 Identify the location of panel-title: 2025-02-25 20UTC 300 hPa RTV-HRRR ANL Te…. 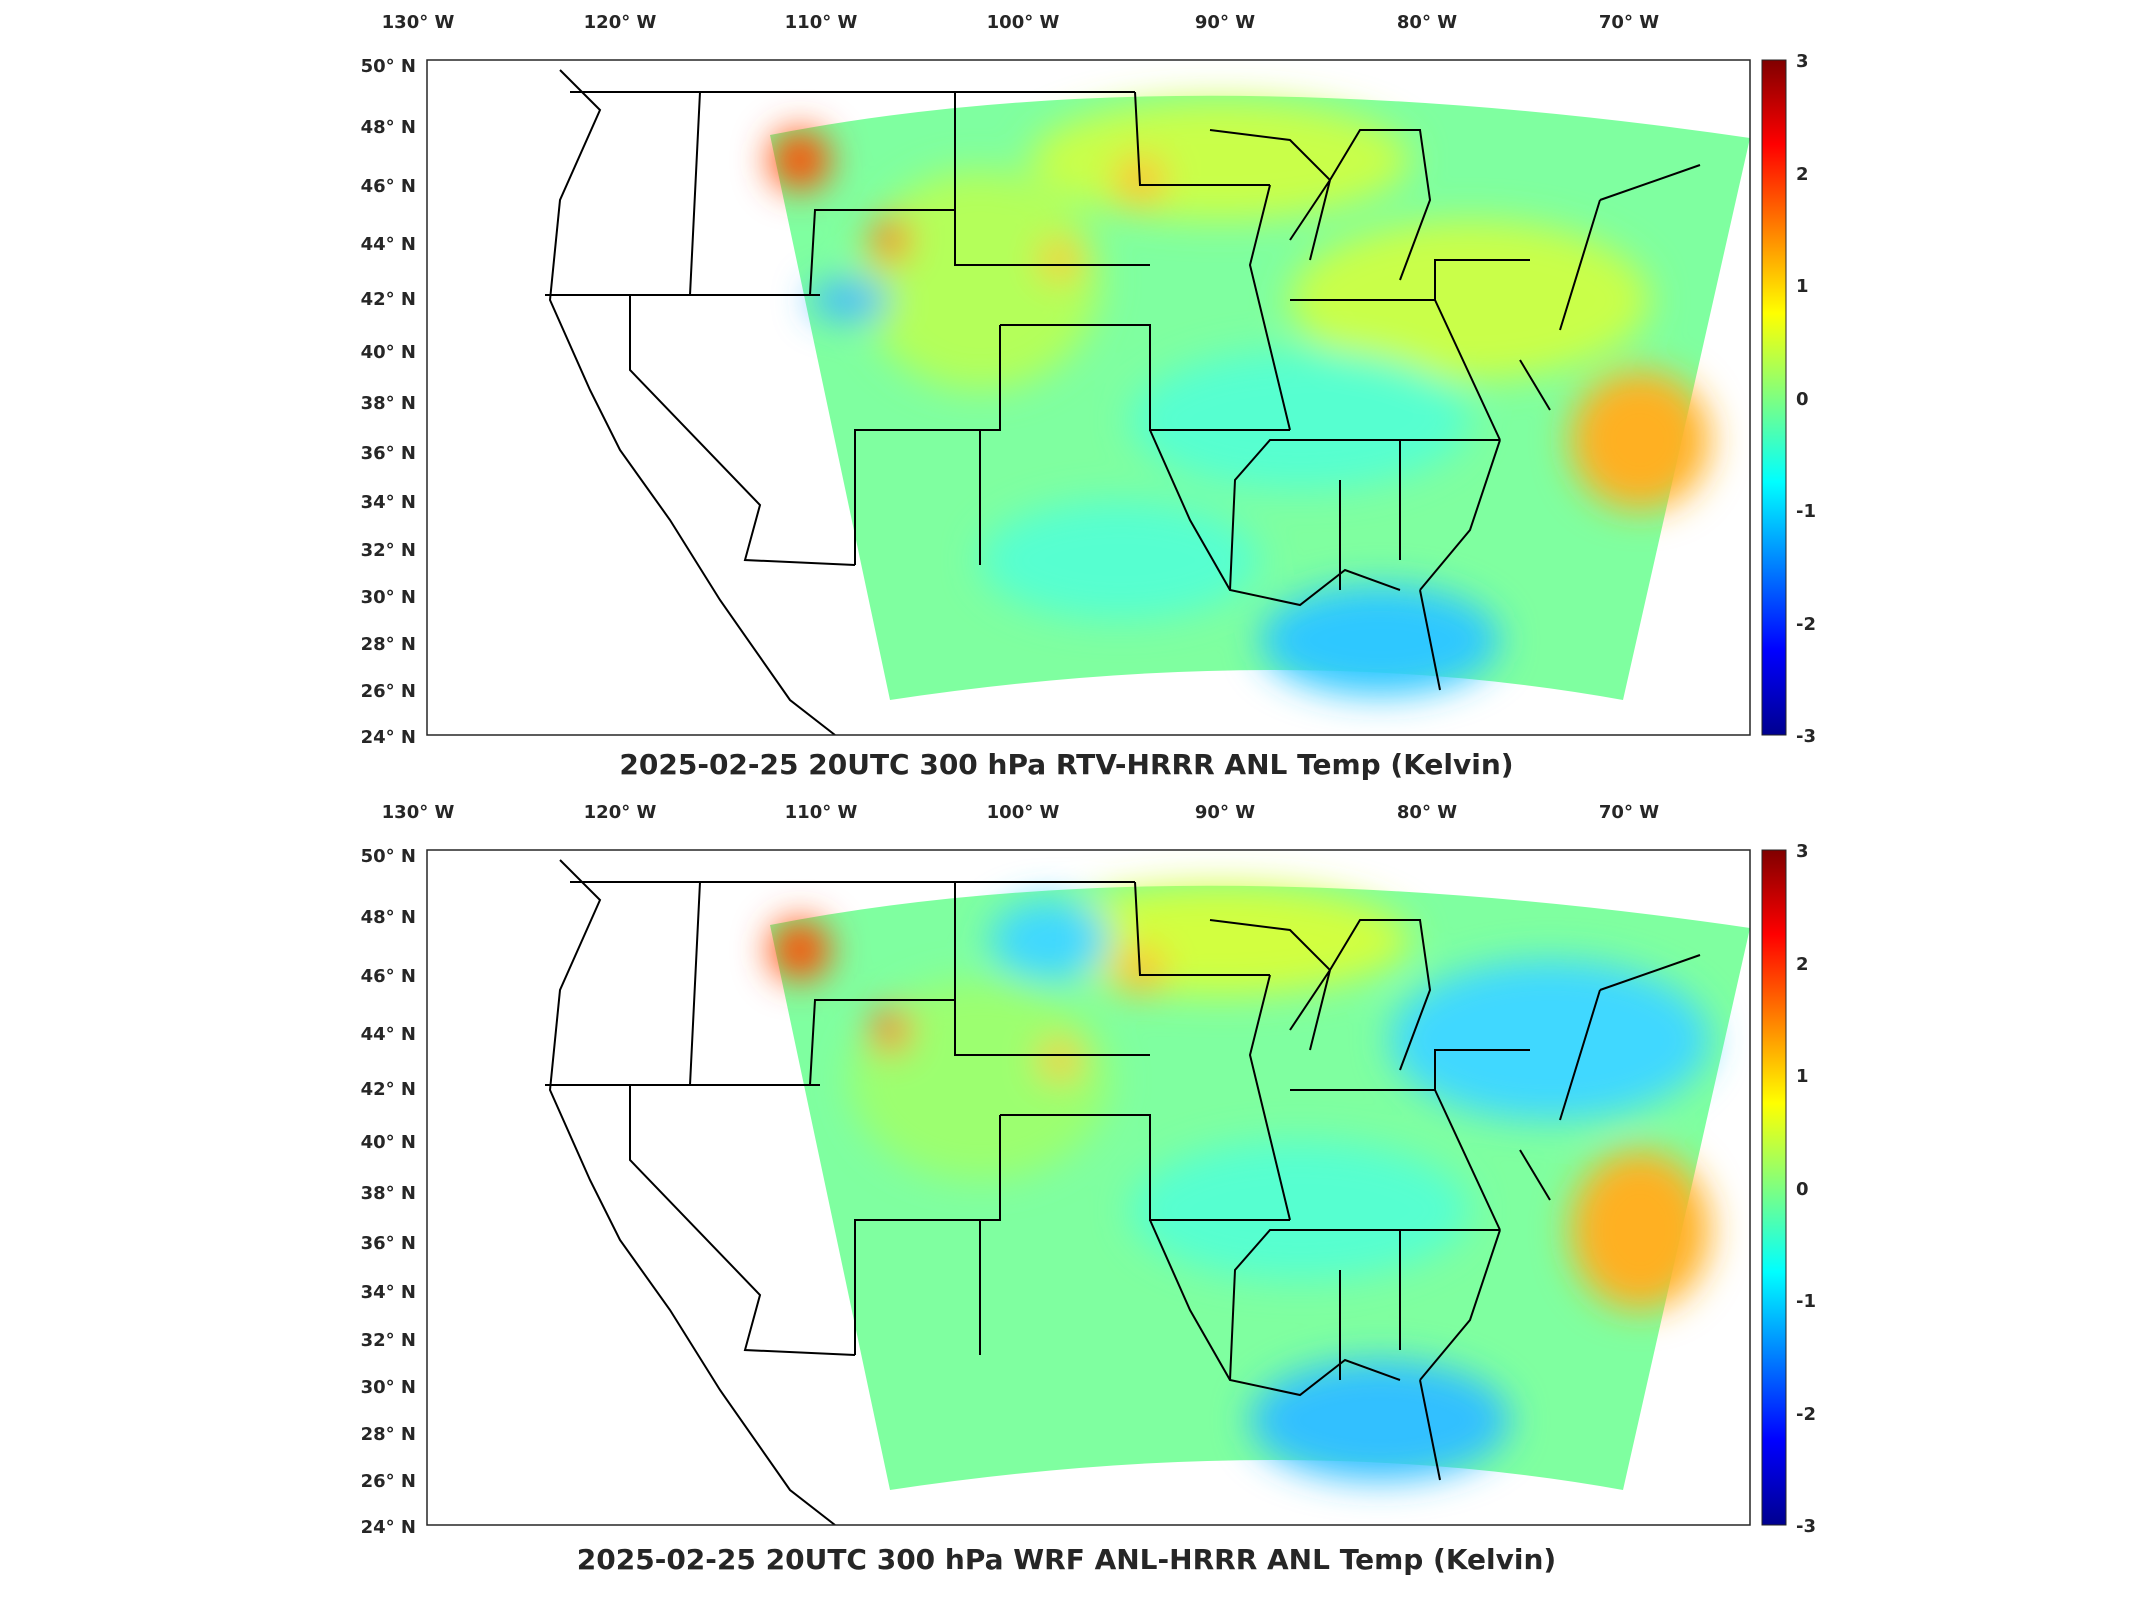
(1066, 764).